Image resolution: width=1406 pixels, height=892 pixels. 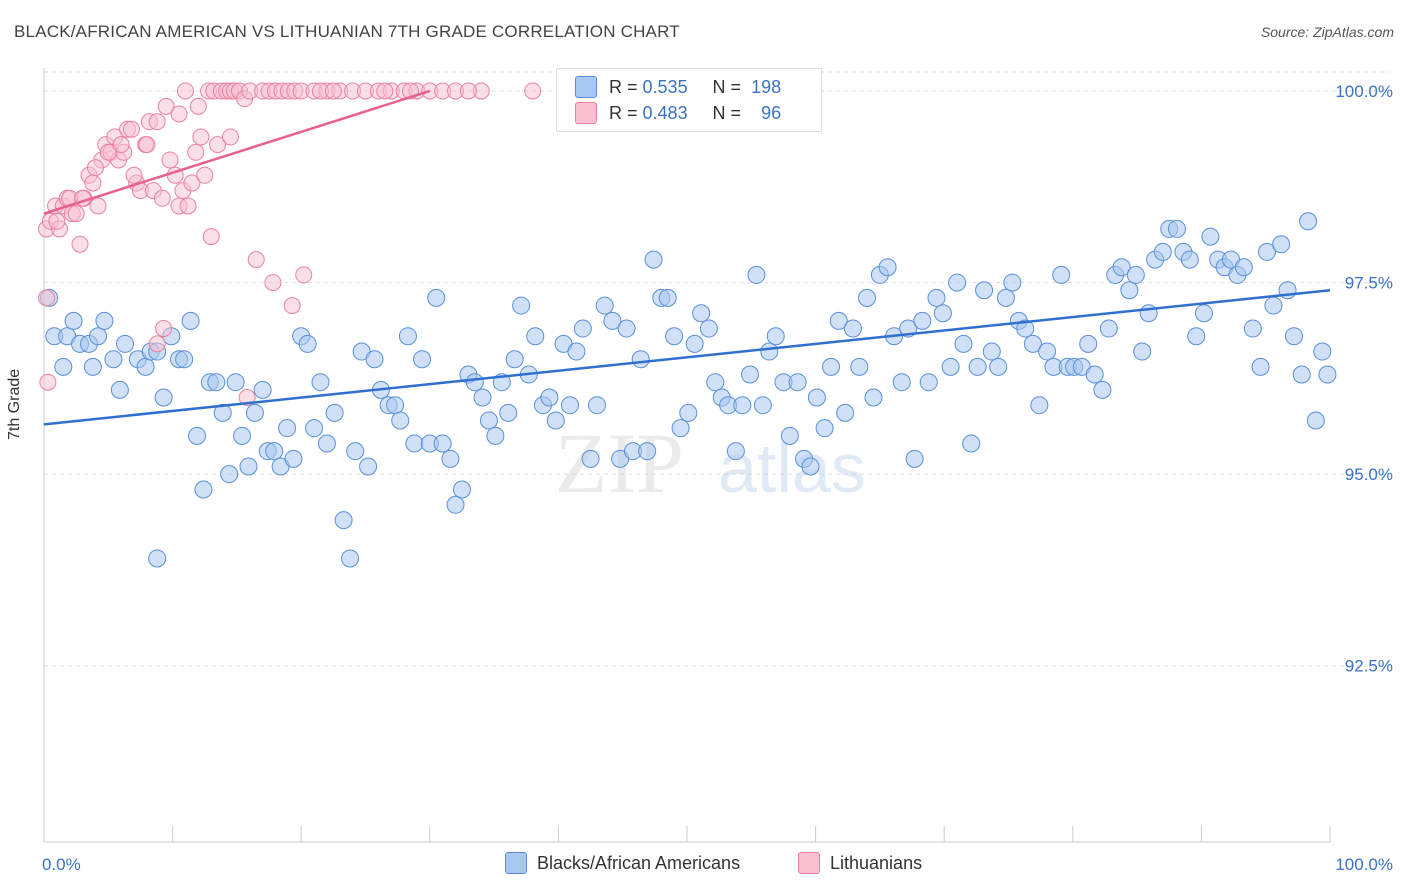 What do you see at coordinates (14, 404) in the screenshot?
I see `y-axis-label: 7th Grade` at bounding box center [14, 404].